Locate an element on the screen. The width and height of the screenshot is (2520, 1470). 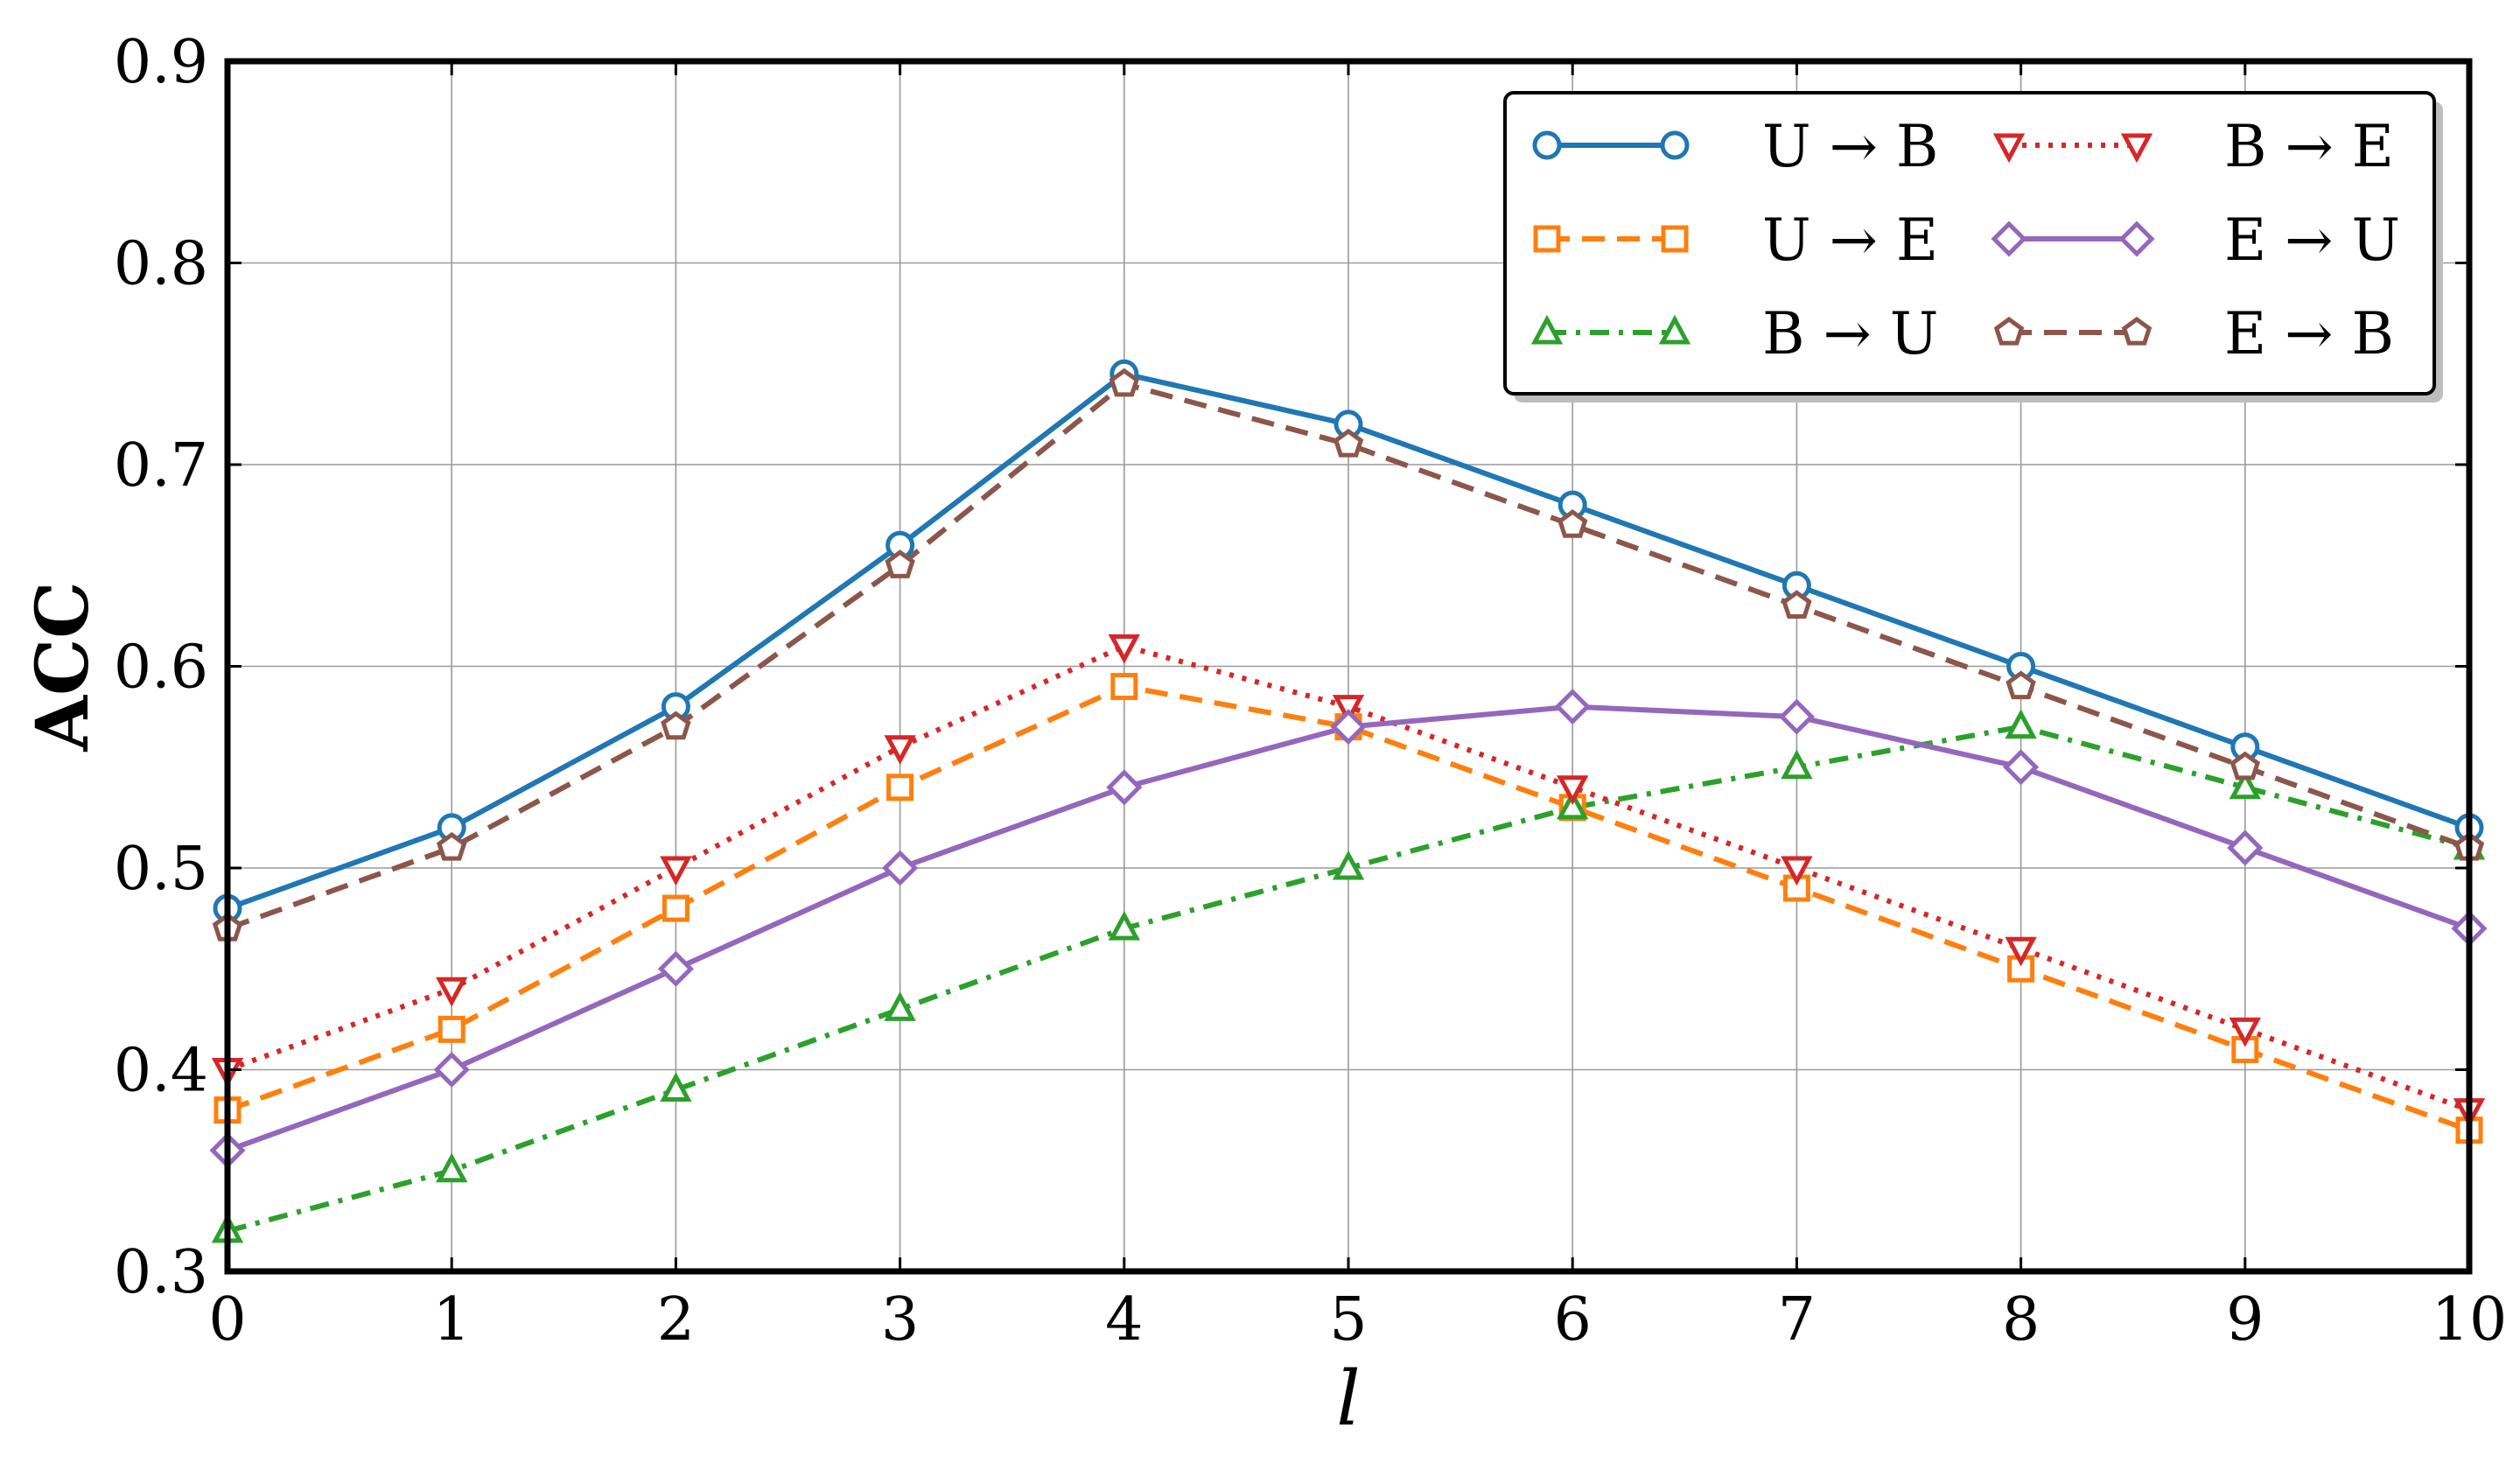
legend-label-b-to-u: B → U is located at coordinates (1850, 334).